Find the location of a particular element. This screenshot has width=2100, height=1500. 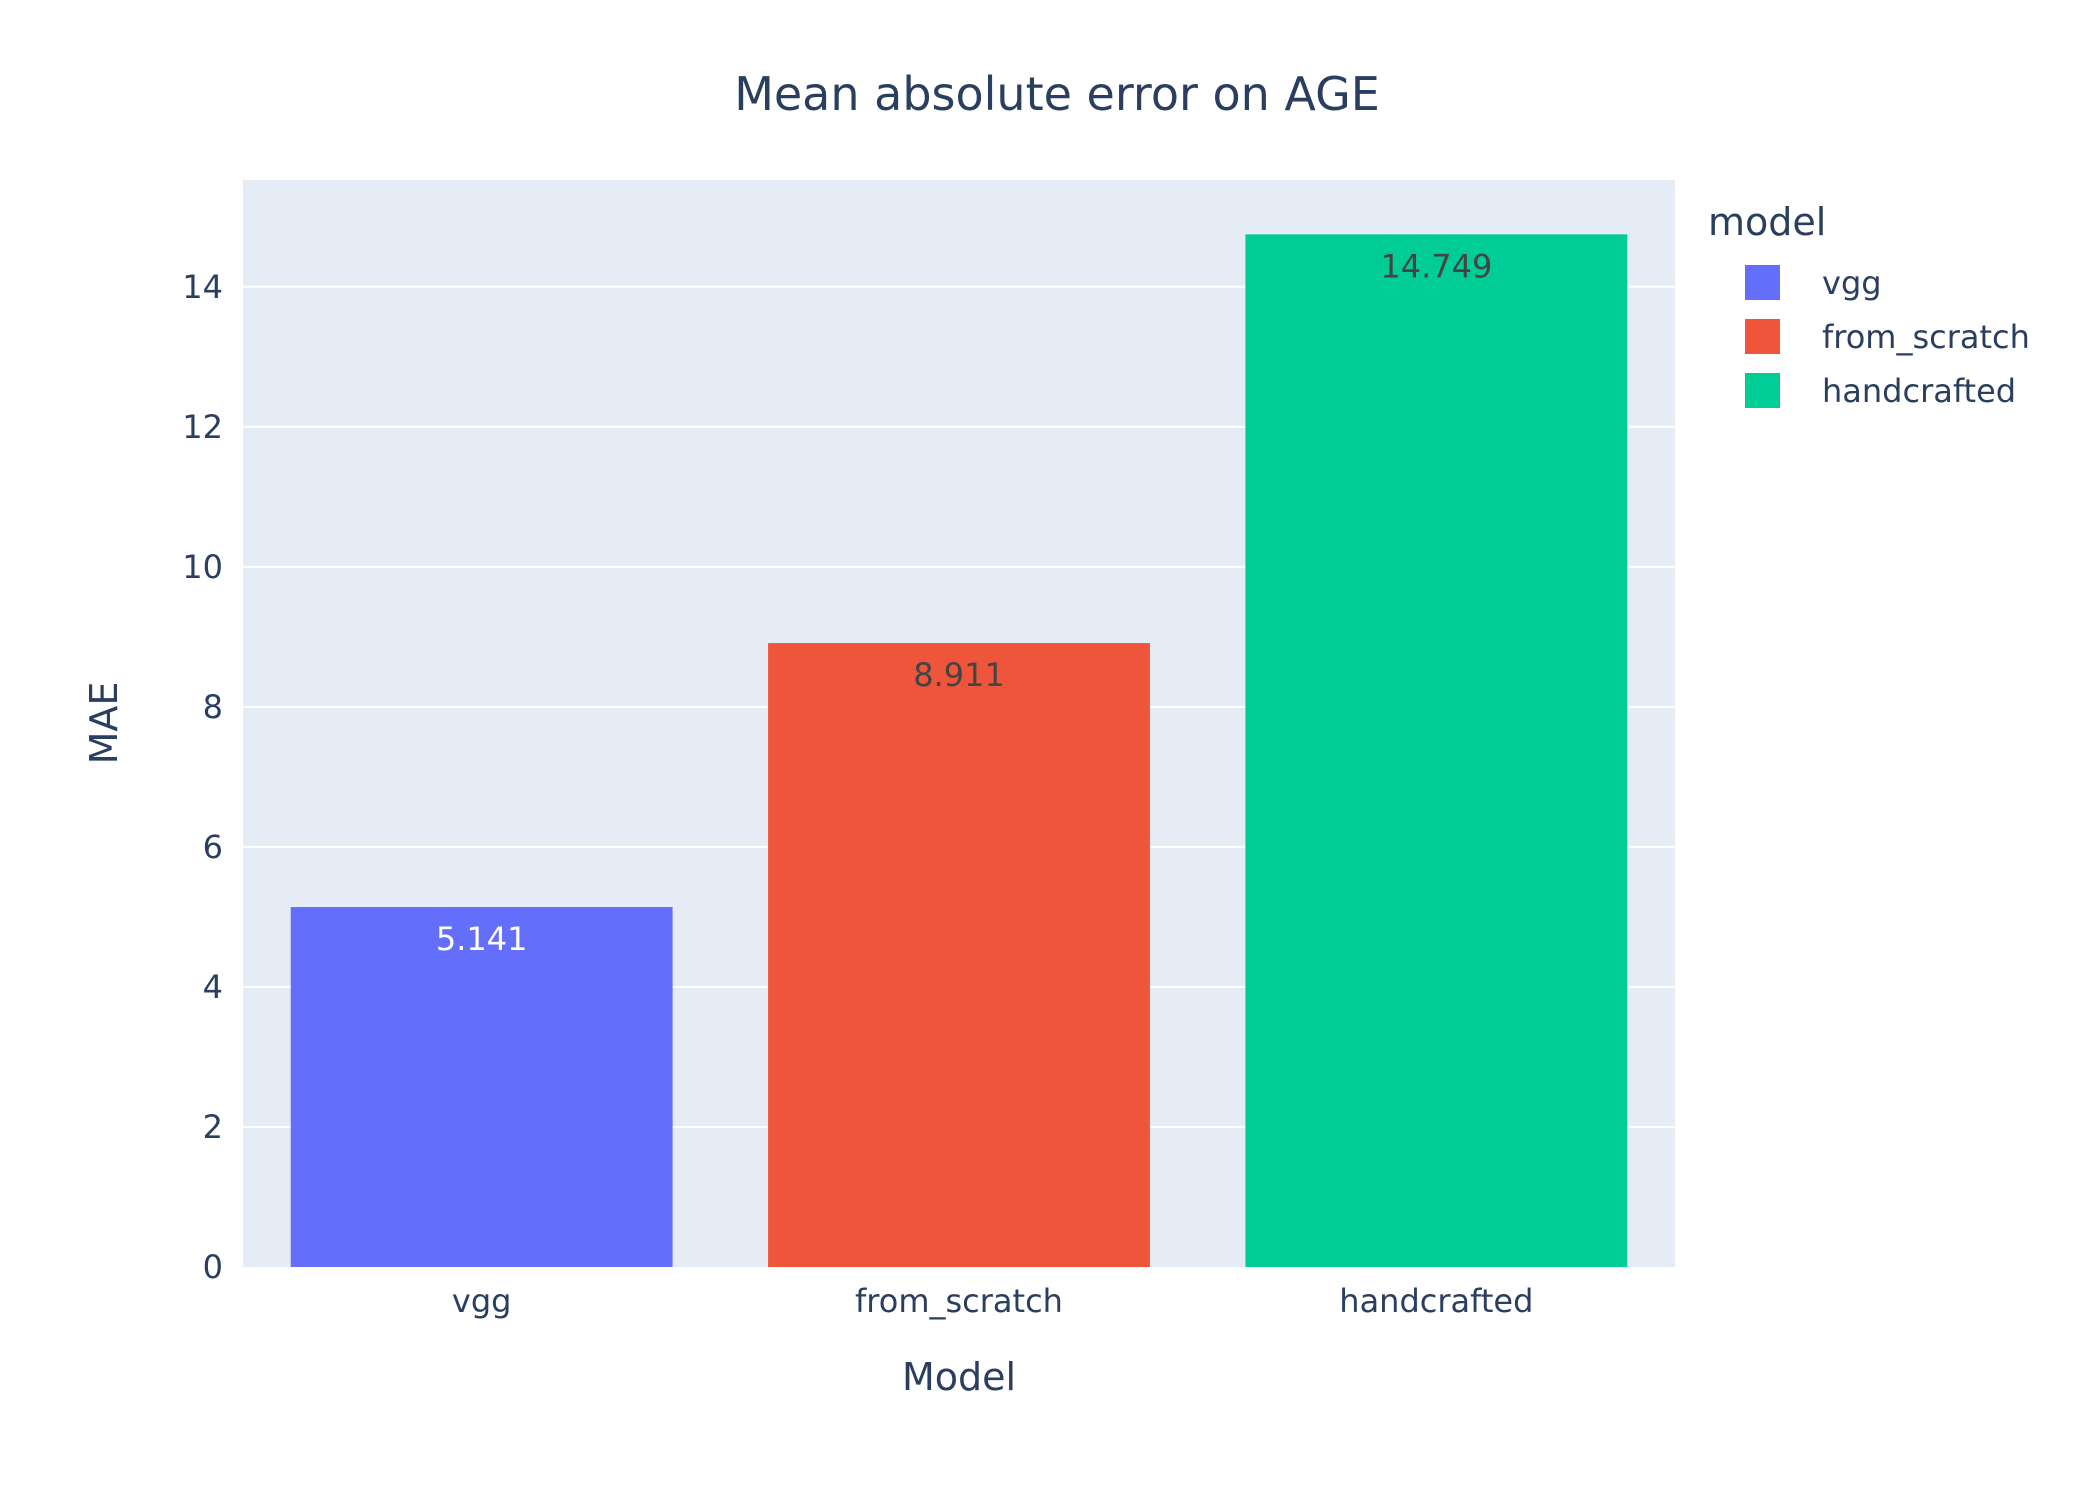

y-axis-title: MAE is located at coordinates (104, 723).